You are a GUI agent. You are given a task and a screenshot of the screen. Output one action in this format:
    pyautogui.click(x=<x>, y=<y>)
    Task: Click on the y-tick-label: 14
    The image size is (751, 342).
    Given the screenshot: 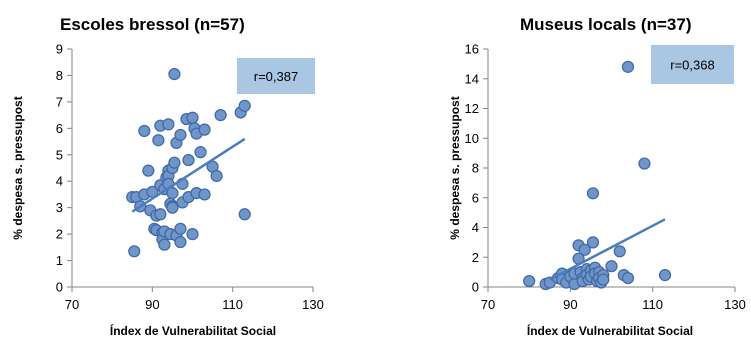 What is the action you would take?
    pyautogui.click(x=472, y=78)
    